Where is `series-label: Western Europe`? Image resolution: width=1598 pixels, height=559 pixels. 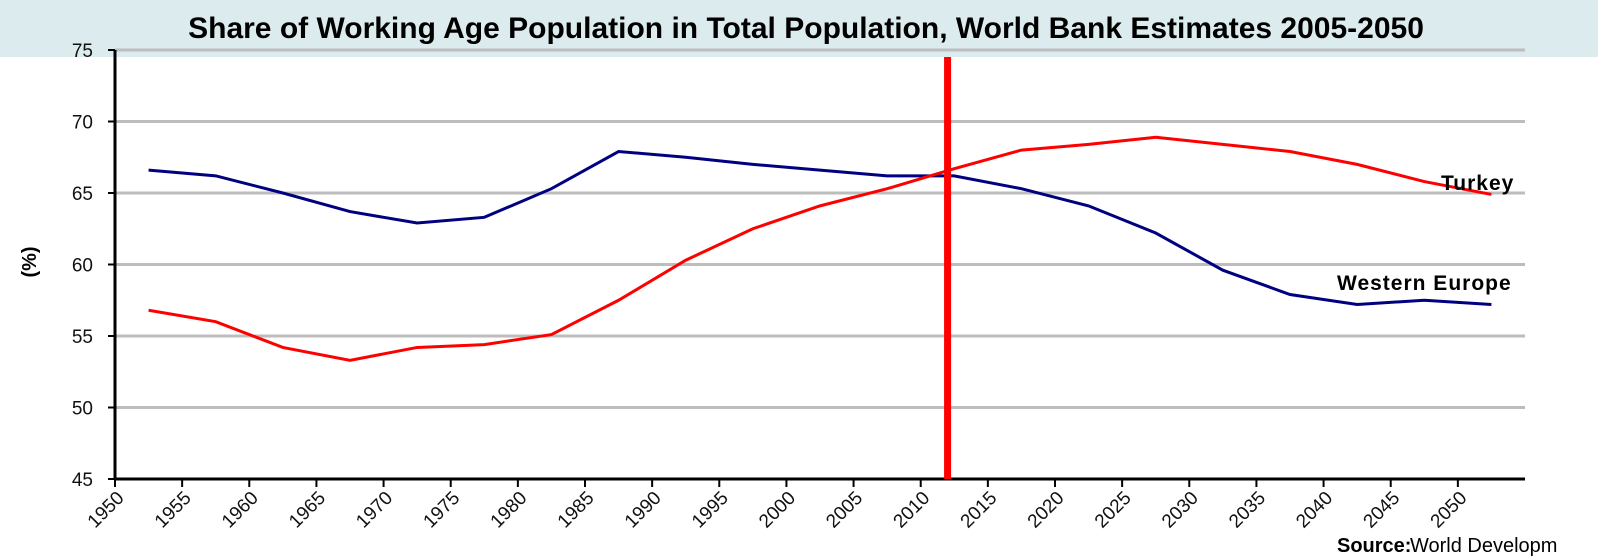 series-label: Western Europe is located at coordinates (1424, 283).